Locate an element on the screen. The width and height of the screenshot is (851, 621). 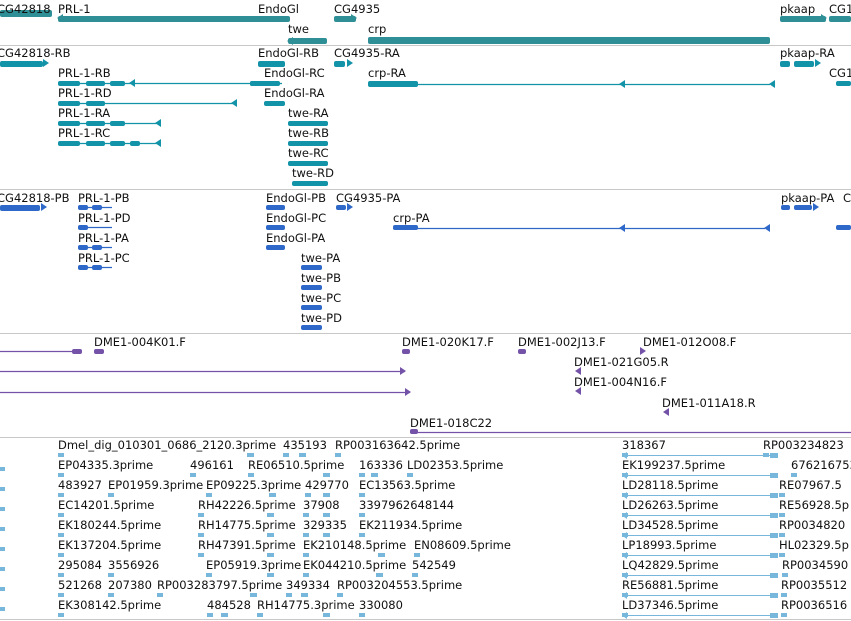
cg42818-exon is located at coordinates (26, 13).